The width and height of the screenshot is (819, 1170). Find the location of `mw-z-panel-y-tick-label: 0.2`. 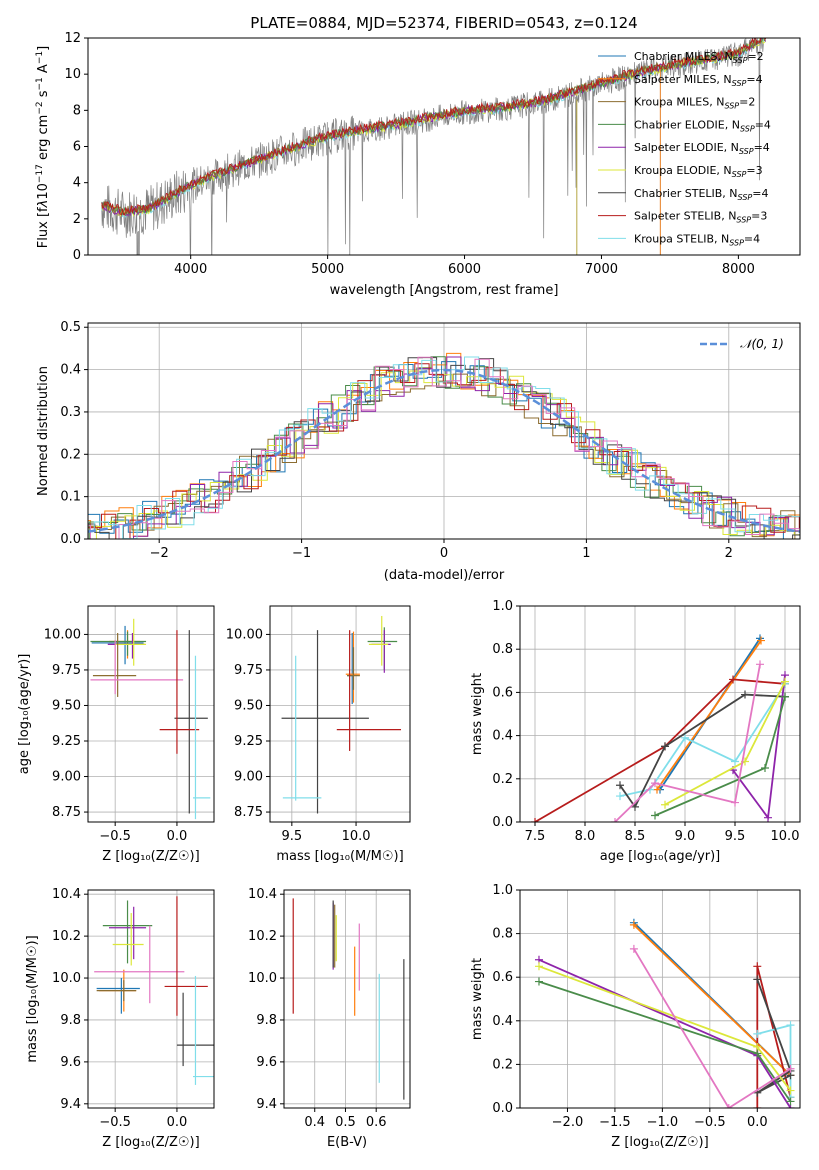

mw-z-panel-y-tick-label: 0.2 is located at coordinates (502, 1064).